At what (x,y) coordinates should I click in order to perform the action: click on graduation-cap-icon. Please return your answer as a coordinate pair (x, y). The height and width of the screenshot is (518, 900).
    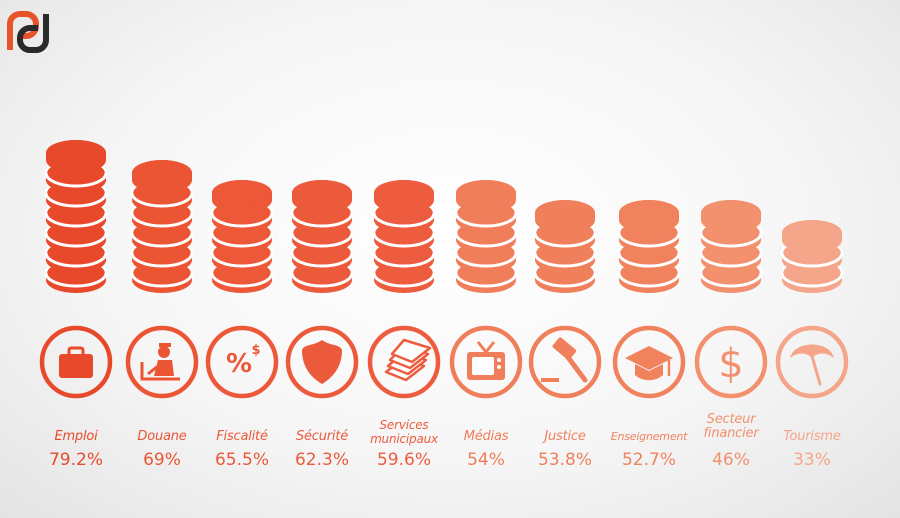
    Looking at the image, I should click on (649, 362).